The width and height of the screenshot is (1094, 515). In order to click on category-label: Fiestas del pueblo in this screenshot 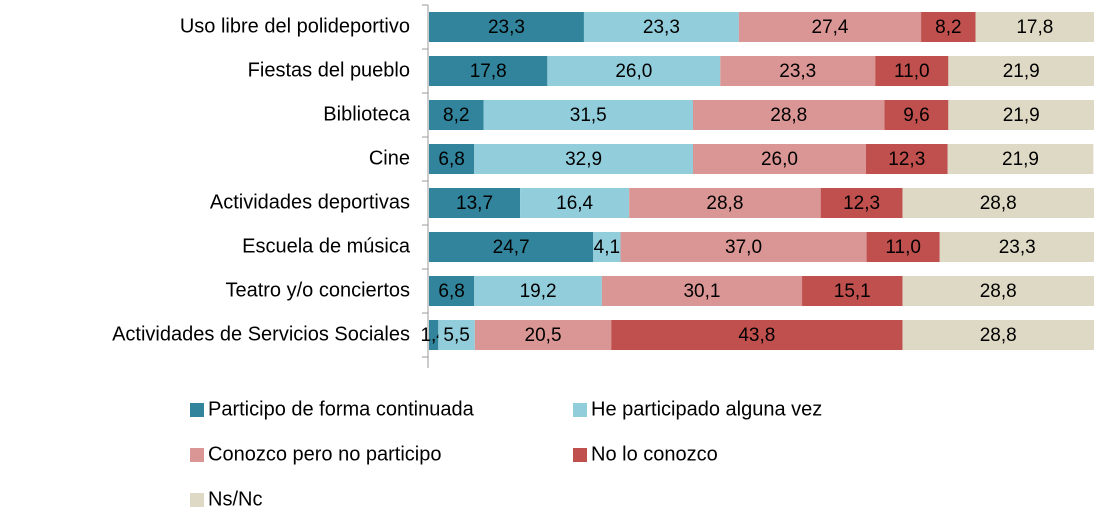, I will do `click(329, 70)`.